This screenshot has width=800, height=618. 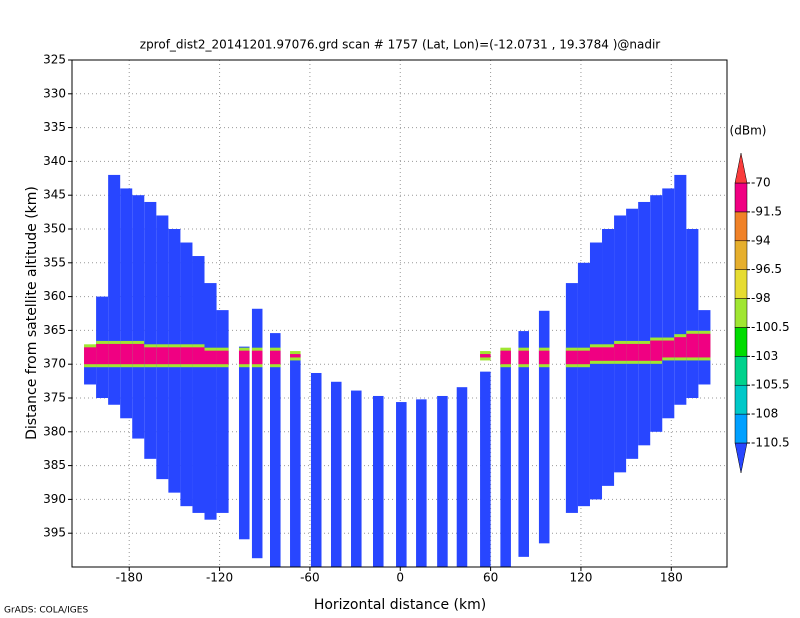 What do you see at coordinates (764, 414) in the screenshot?
I see `colorbar-tick-label: -108` at bounding box center [764, 414].